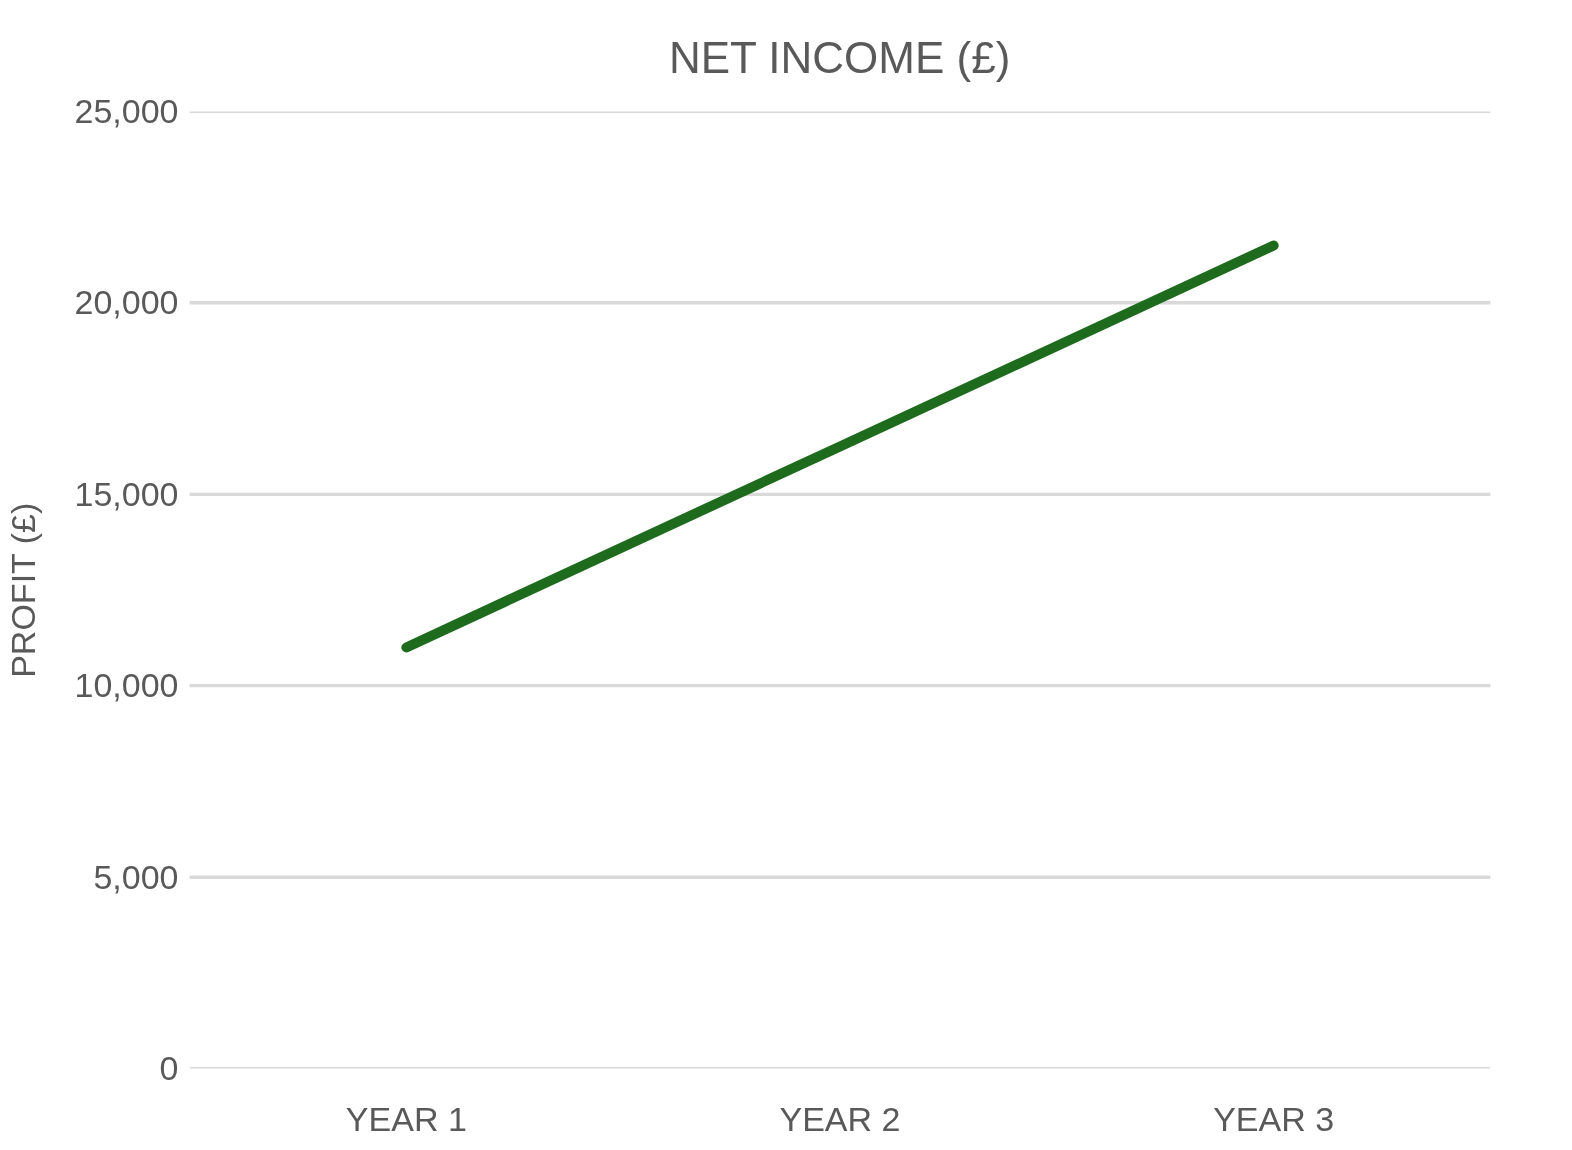  Describe the element at coordinates (126, 302) in the screenshot. I see `y-tick-label: 20,000` at that location.